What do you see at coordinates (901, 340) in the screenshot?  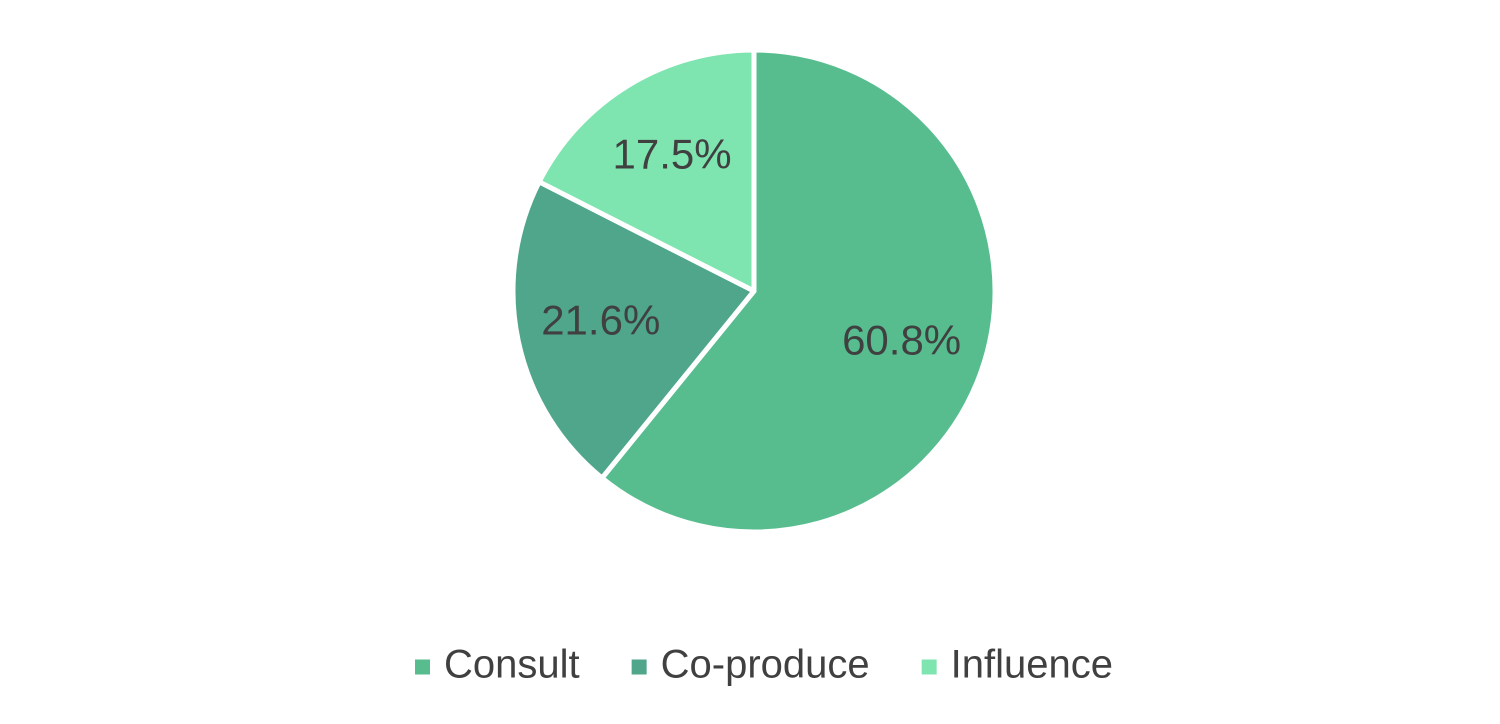 I see `value-label: 60.8%` at bounding box center [901, 340].